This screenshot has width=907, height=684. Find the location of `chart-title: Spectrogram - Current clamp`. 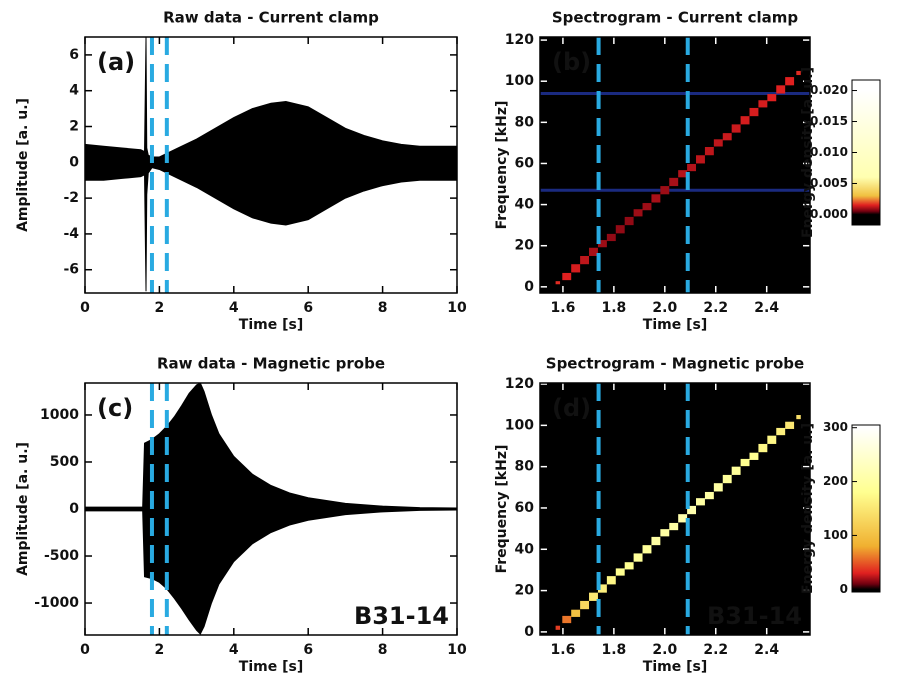

chart-title: Spectrogram - Current clamp is located at coordinates (675, 18).